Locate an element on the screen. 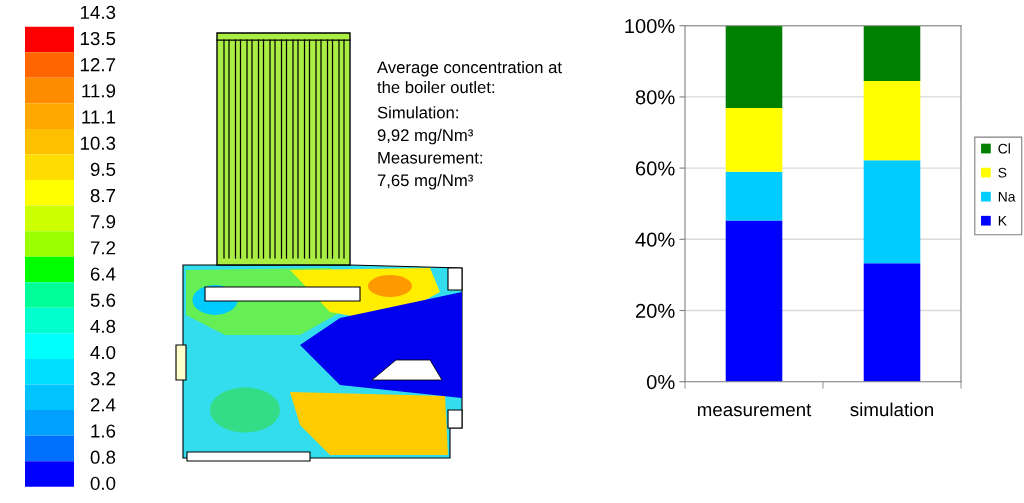  legend-label: K is located at coordinates (1002, 221).